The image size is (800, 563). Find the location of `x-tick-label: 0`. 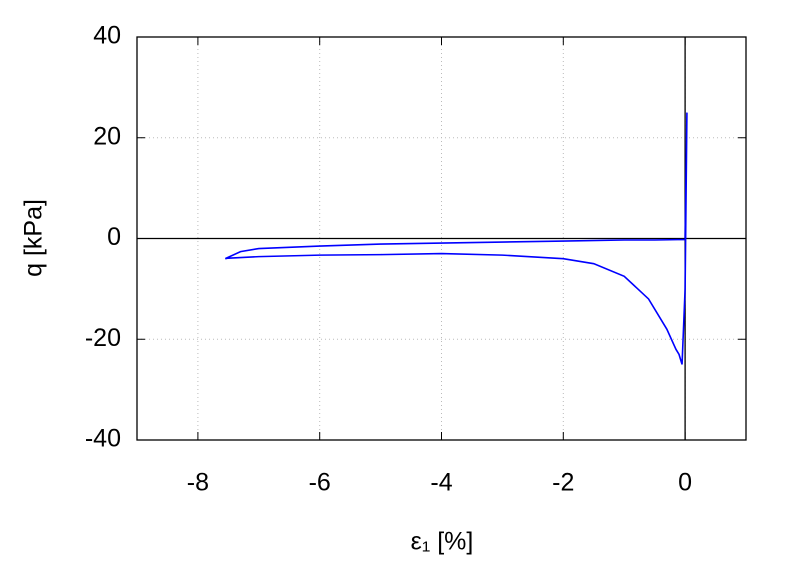

x-tick-label: 0 is located at coordinates (685, 483).